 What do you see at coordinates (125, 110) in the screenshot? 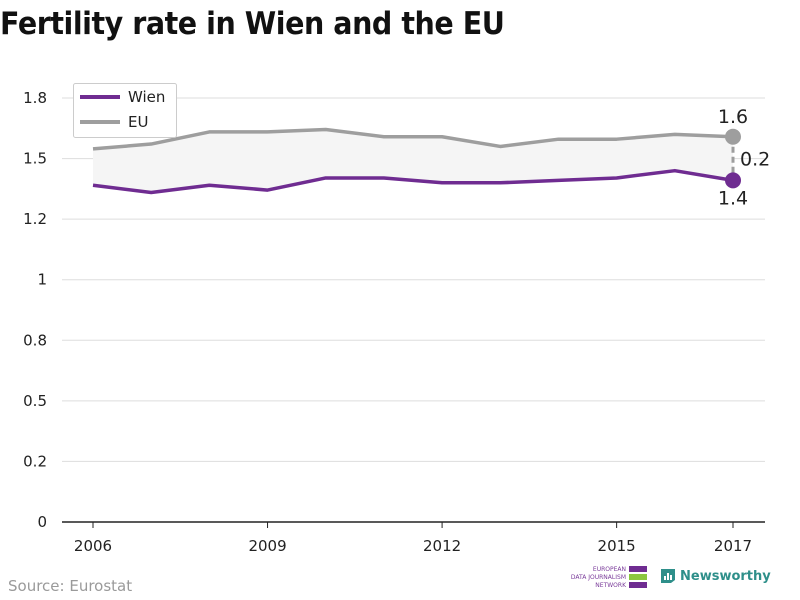
I see `legend: Wien EU` at bounding box center [125, 110].